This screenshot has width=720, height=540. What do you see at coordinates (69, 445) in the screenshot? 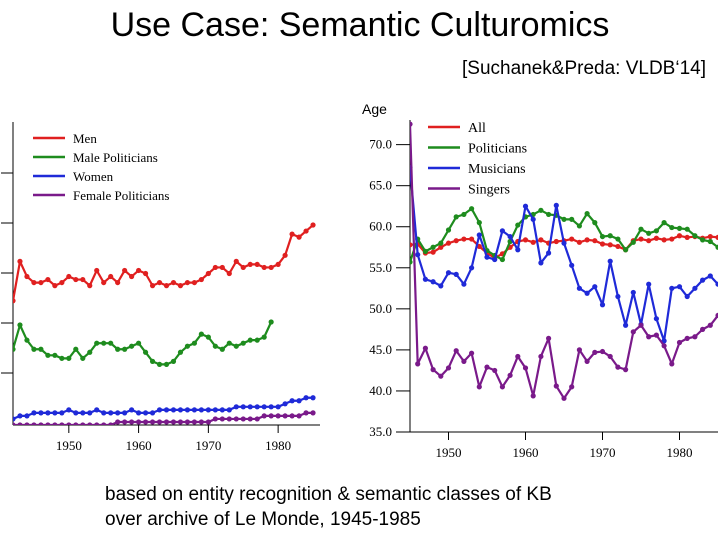
I see `x-tick-label: 1950` at bounding box center [69, 445].